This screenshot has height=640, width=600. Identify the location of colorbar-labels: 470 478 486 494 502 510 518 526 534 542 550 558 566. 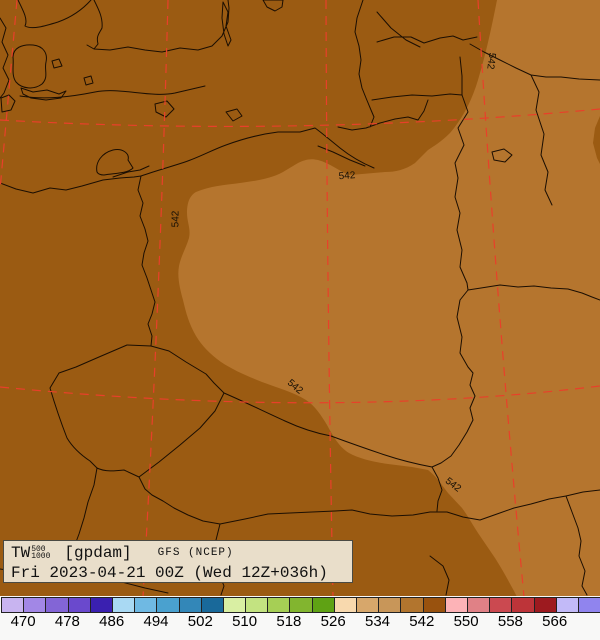
(300, 623).